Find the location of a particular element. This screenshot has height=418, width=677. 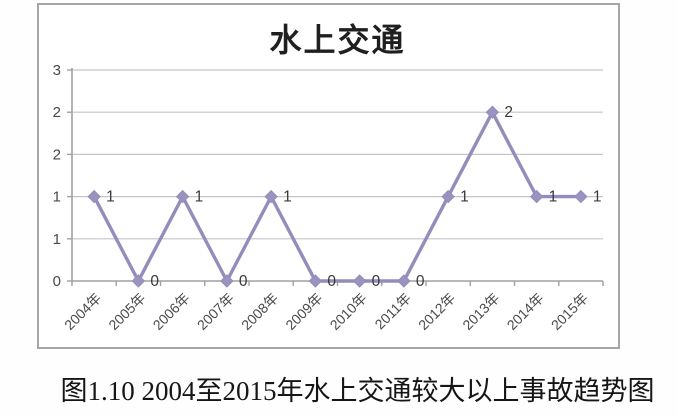

figure-caption: 图1.10 2004至2015年水上交通较大以上事故趋势图 is located at coordinates (357, 391).